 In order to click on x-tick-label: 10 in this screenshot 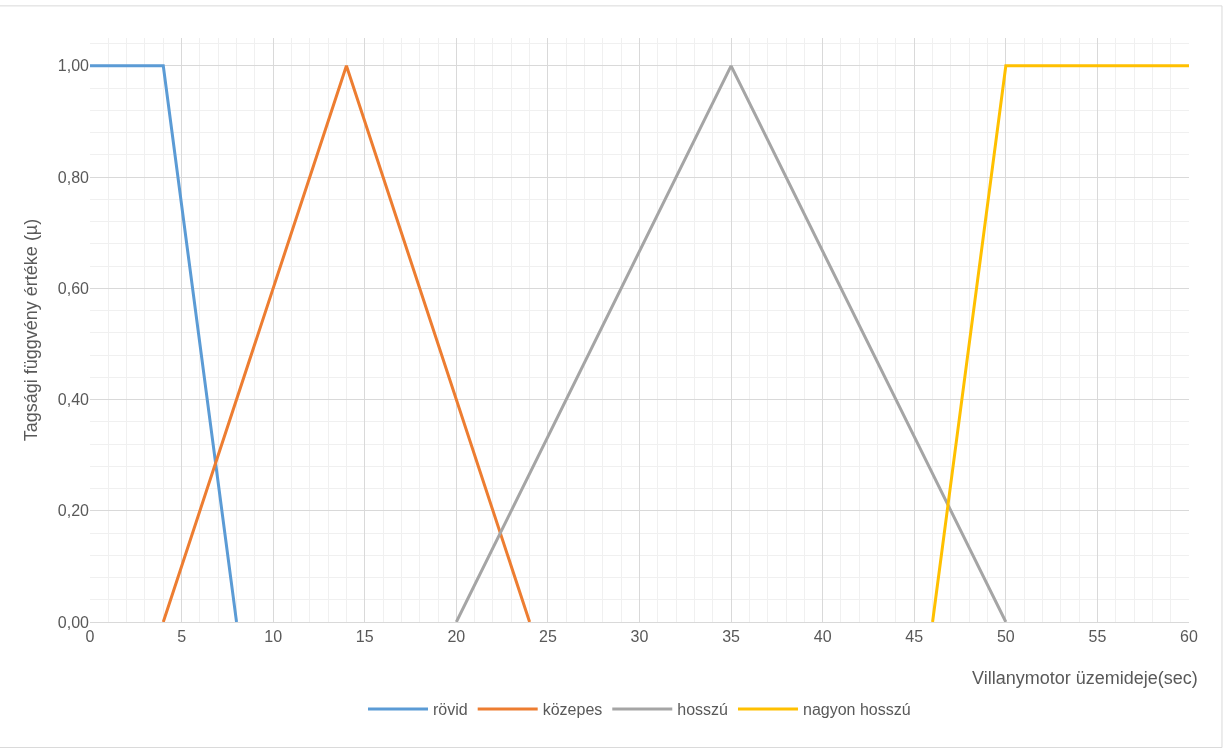, I will do `click(273, 637)`.